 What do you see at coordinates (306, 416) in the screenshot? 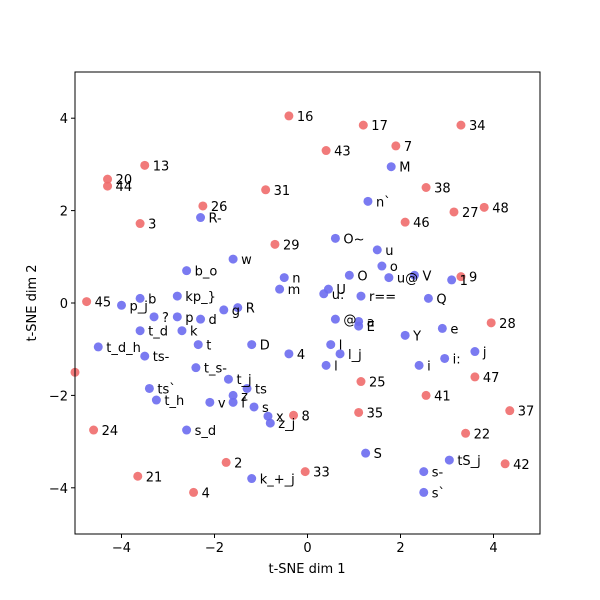
I see `point-label: 8` at bounding box center [306, 416].